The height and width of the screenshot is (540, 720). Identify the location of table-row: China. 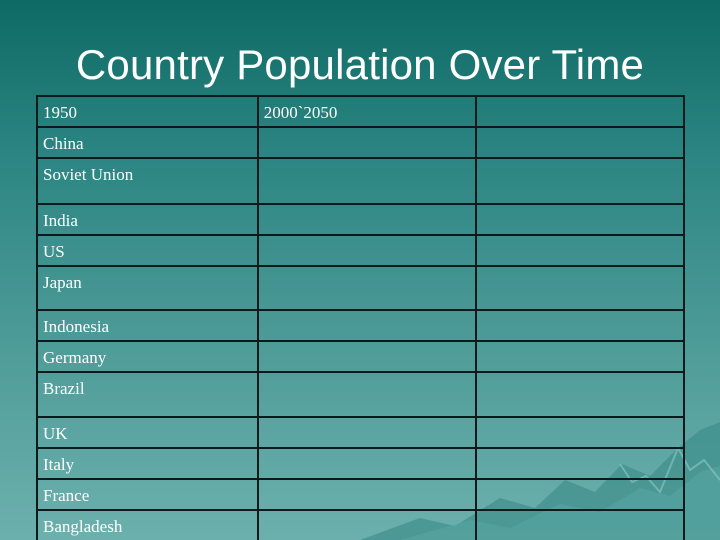
(360, 142).